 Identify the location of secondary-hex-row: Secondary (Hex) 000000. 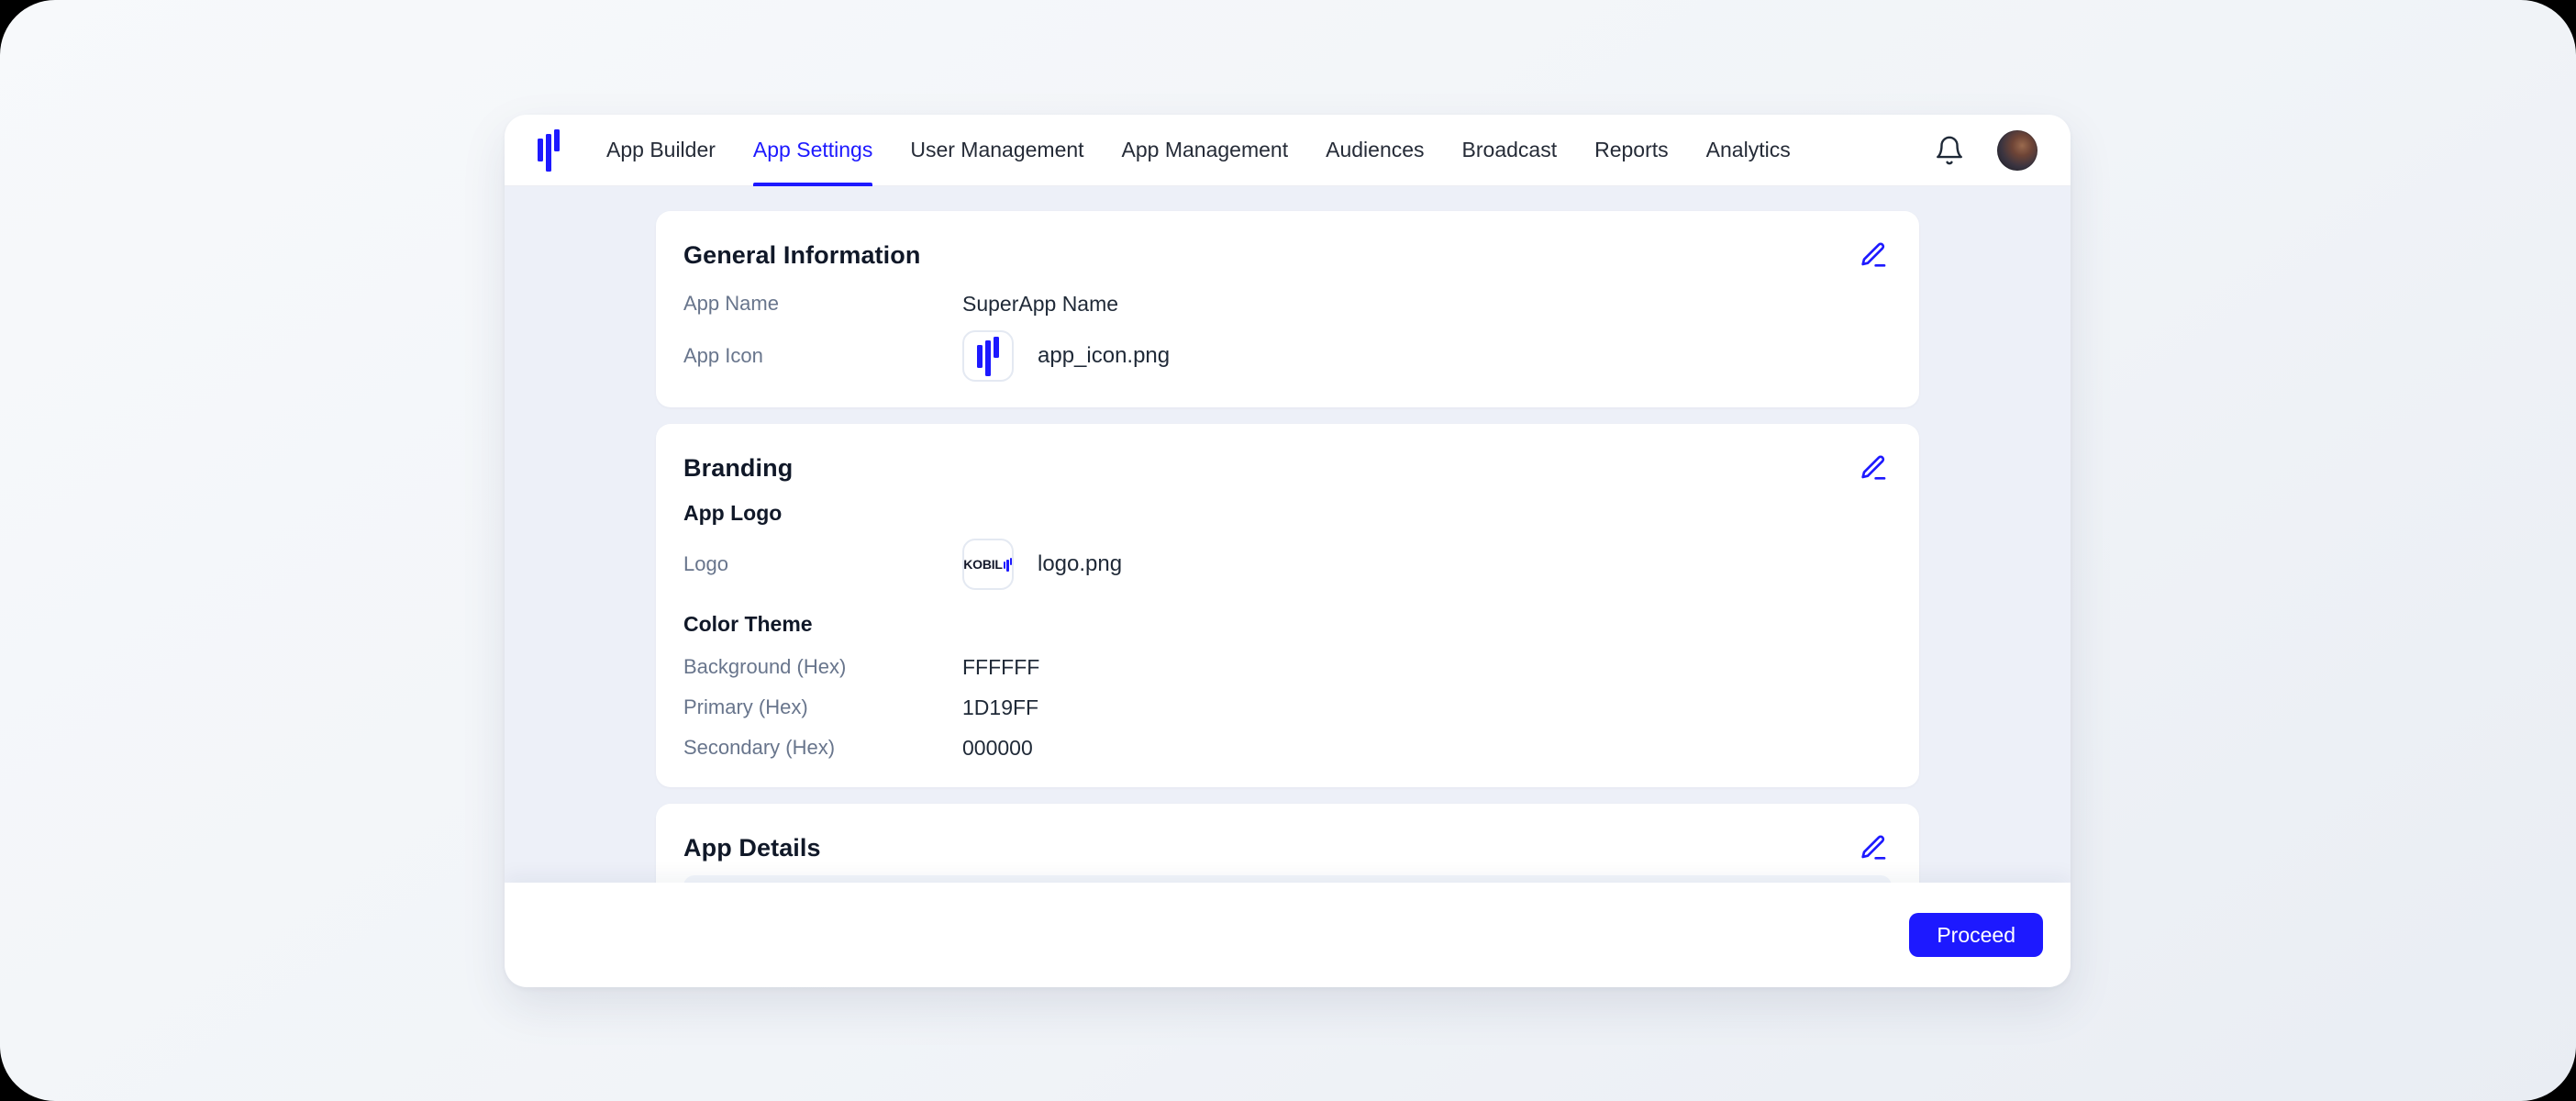
(1287, 748).